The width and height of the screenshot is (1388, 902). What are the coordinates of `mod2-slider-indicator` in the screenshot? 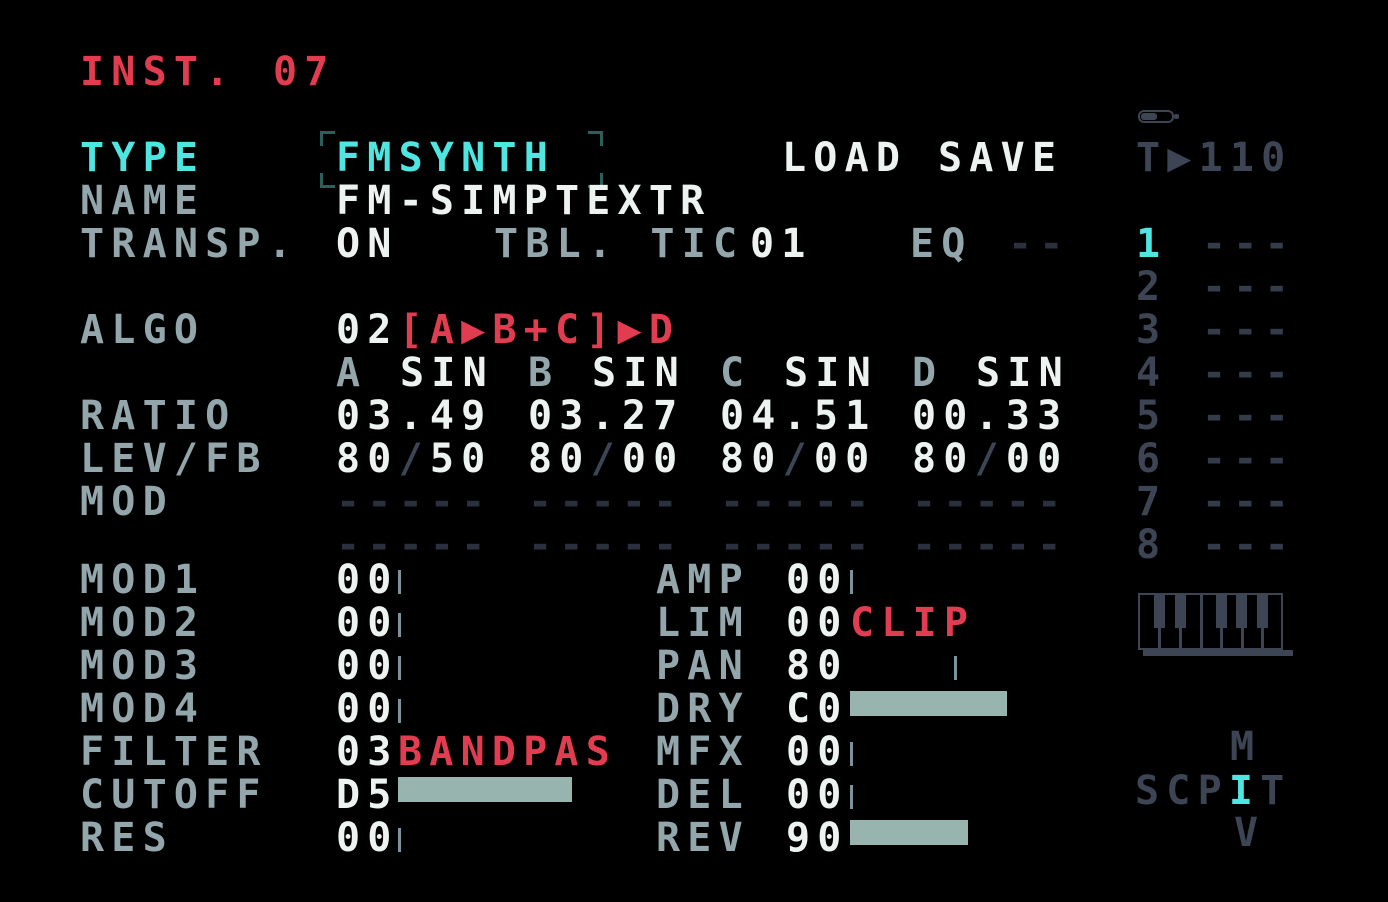 It's located at (399, 625).